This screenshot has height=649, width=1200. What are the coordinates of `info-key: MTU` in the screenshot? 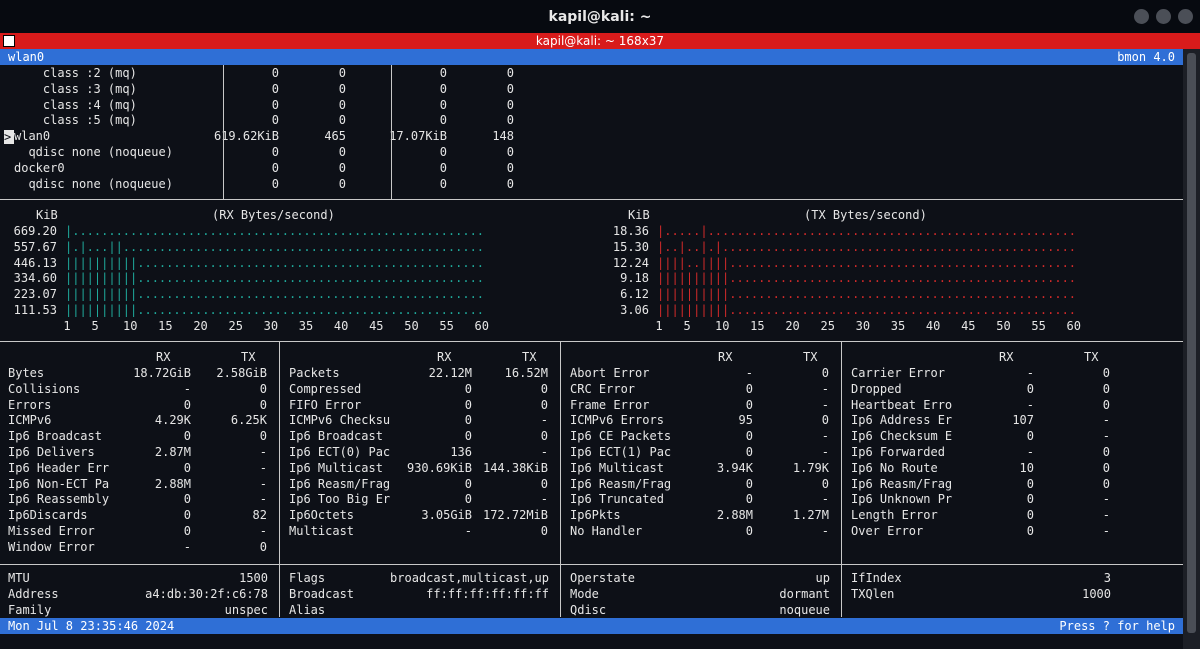 It's located at (19, 578).